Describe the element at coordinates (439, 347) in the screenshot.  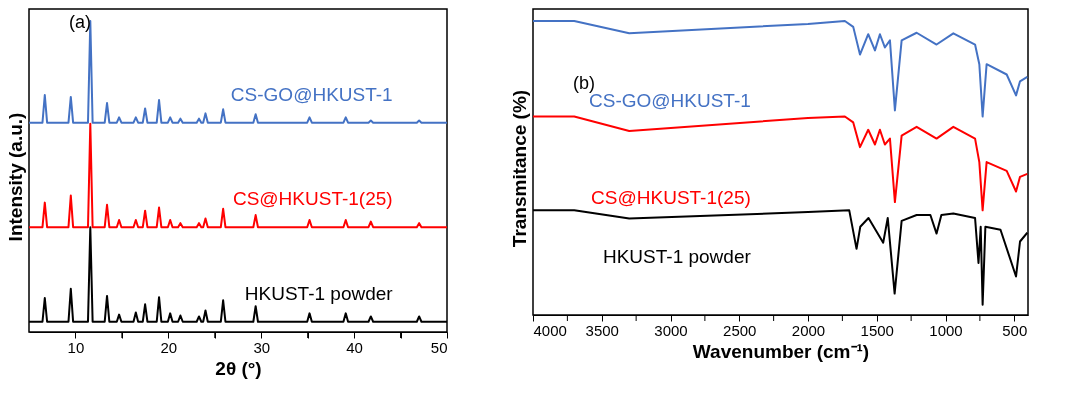
I see `x-tick-label: 50` at that location.